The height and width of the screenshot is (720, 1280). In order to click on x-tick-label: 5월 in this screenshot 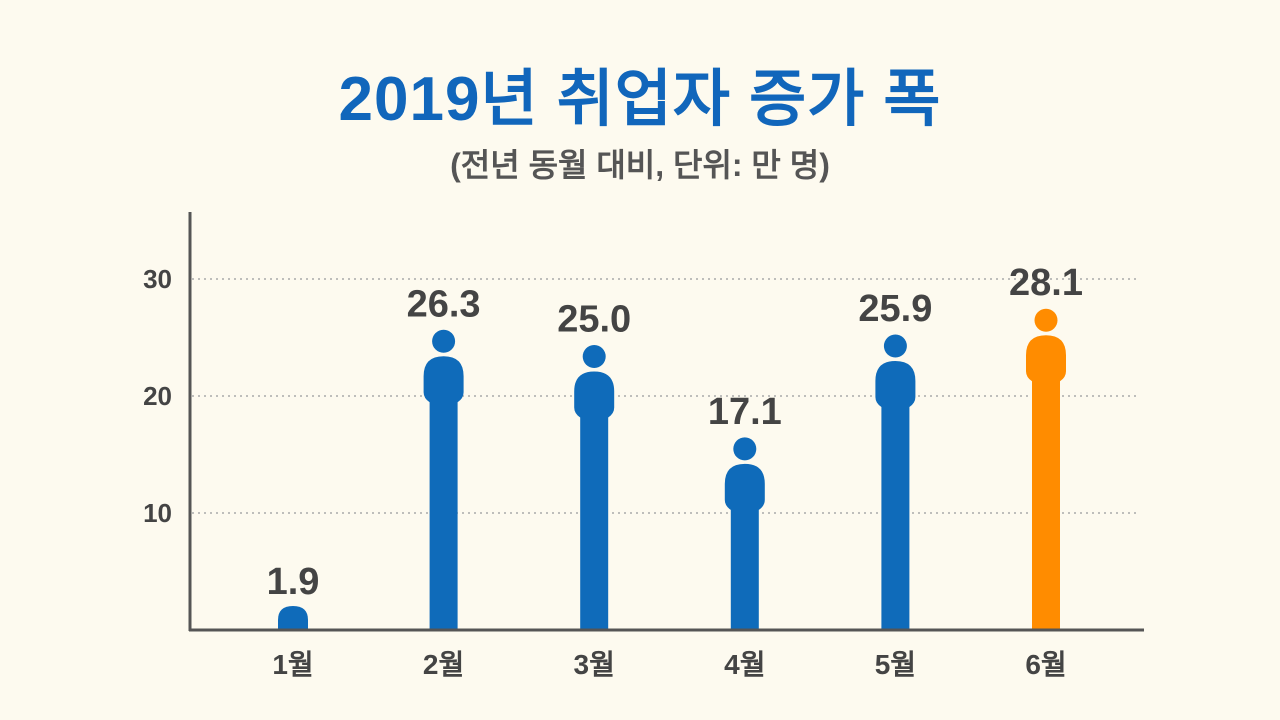, I will do `click(895, 664)`.